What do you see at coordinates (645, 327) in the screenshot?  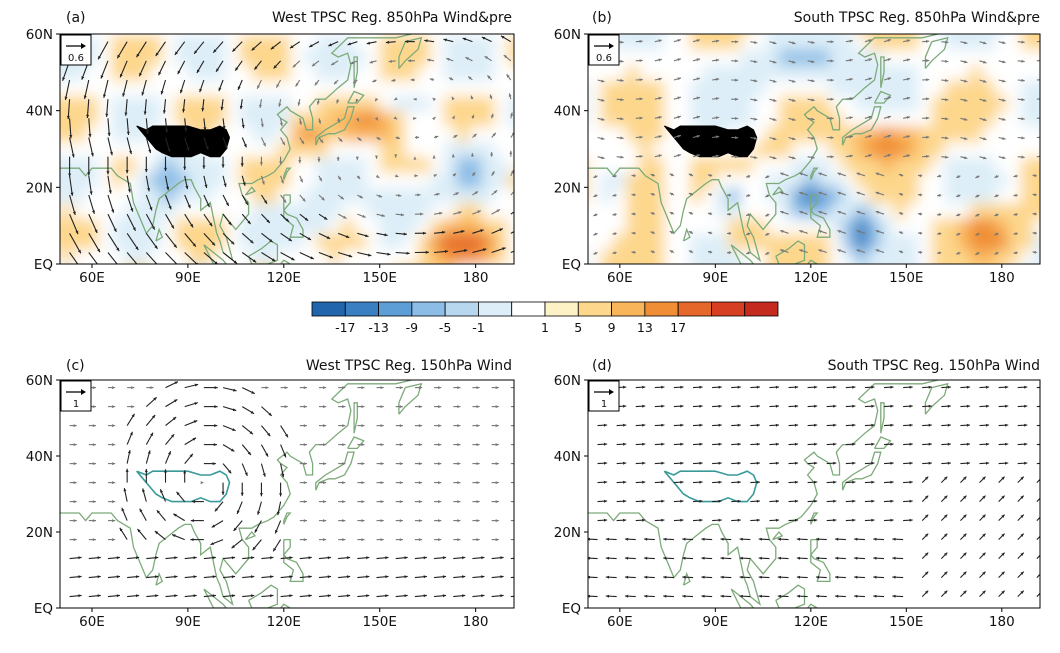 I see `colorbar-label: 13` at bounding box center [645, 327].